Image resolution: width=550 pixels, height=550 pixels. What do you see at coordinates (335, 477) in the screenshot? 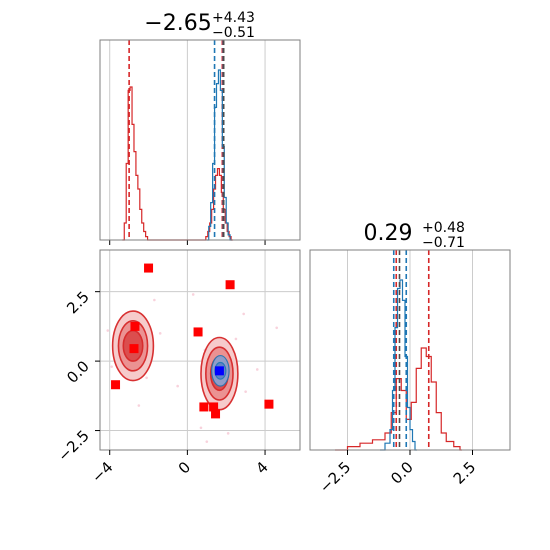
I see `y-marginal-x-tick-label: −2.5` at bounding box center [335, 477].